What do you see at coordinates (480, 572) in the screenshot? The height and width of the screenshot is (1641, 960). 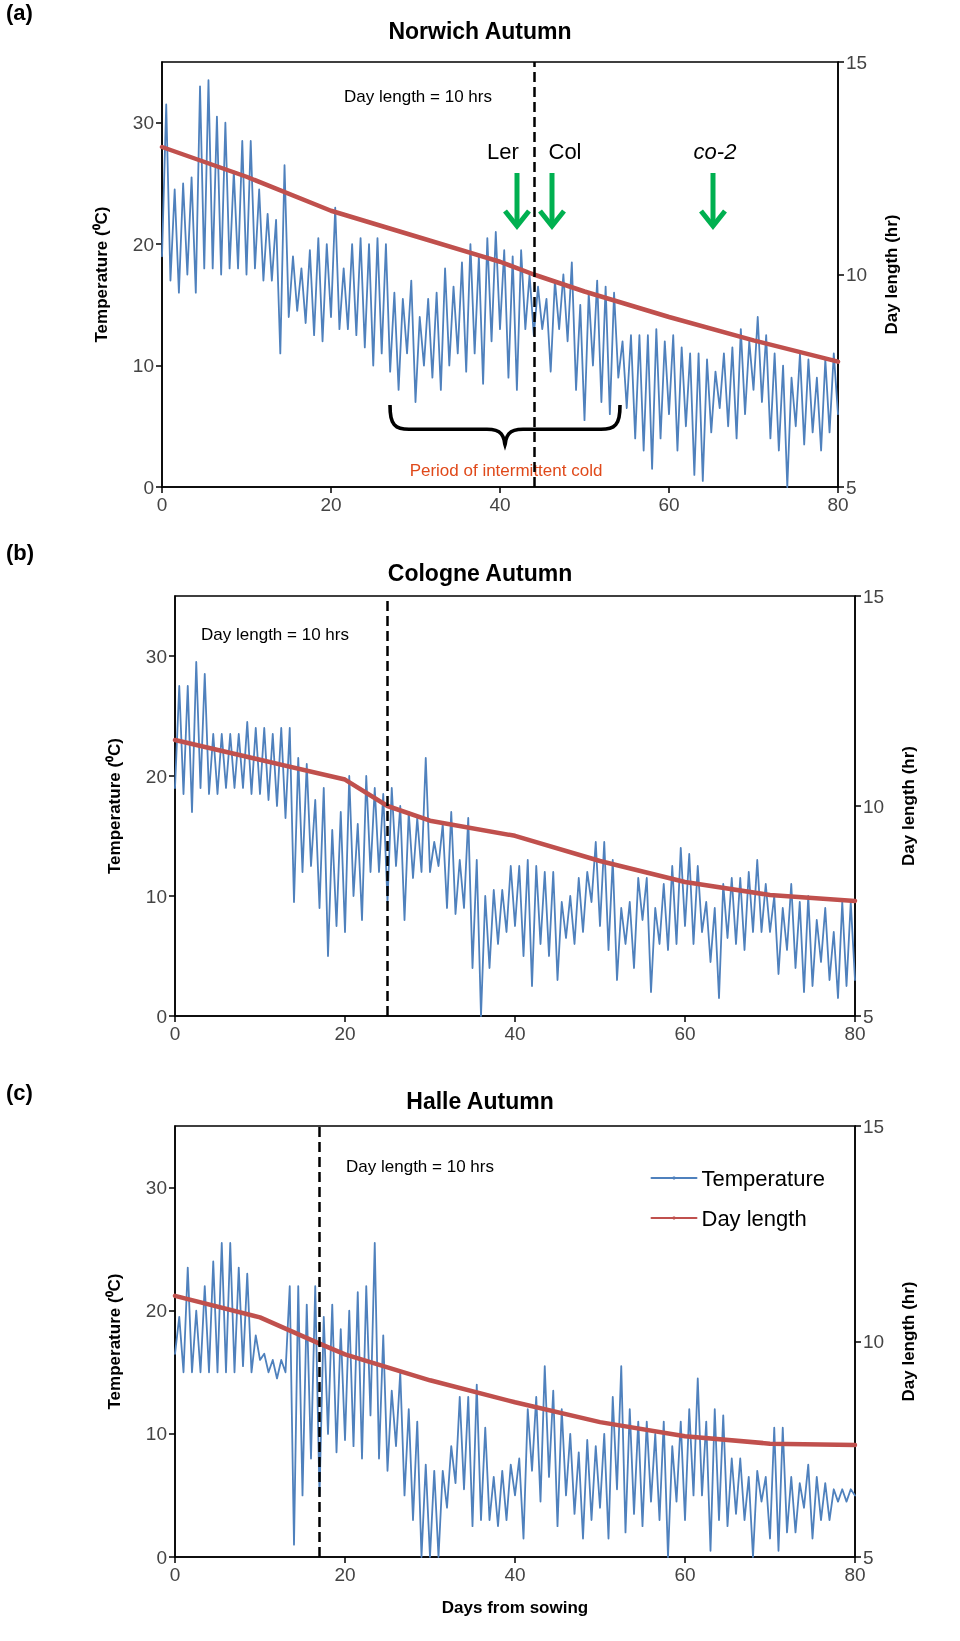 I see `chart-title: Cologne Autumn` at bounding box center [480, 572].